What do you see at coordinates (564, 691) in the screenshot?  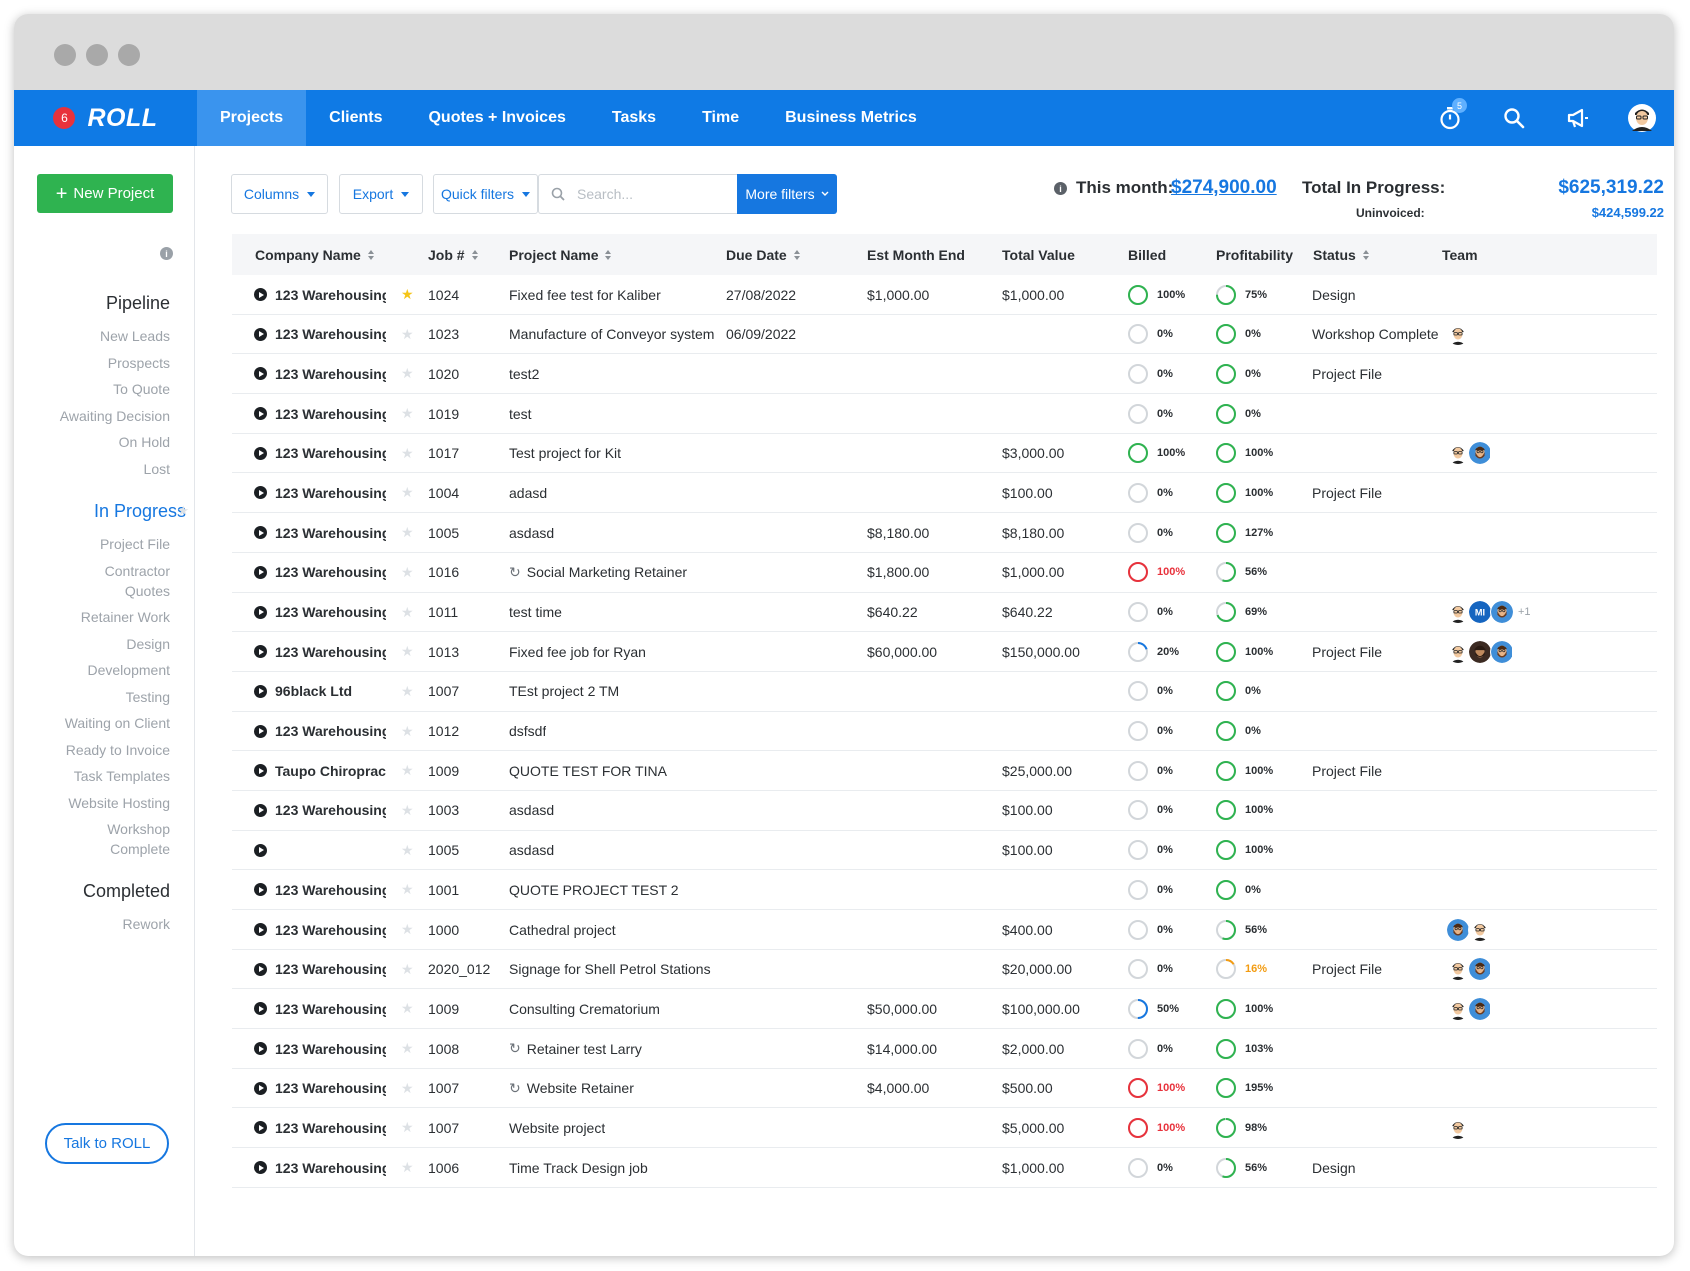 I see `project-name: TEst project 2 TM` at bounding box center [564, 691].